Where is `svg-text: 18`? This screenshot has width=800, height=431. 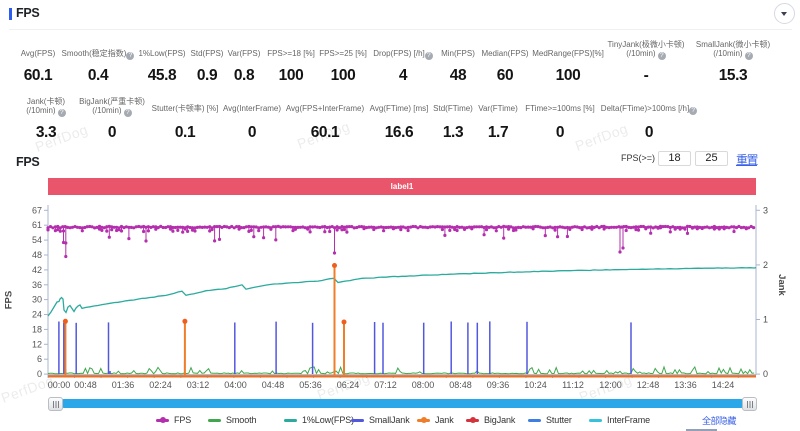 svg-text: 18 is located at coordinates (37, 329).